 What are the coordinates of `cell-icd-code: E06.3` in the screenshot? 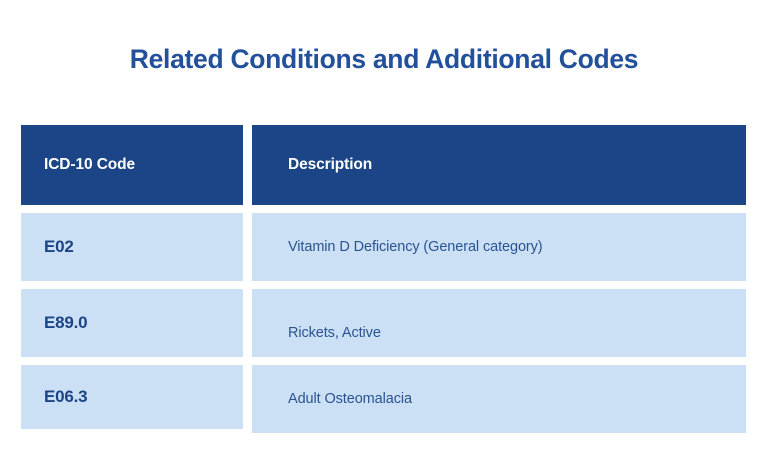 It's located at (132, 397).